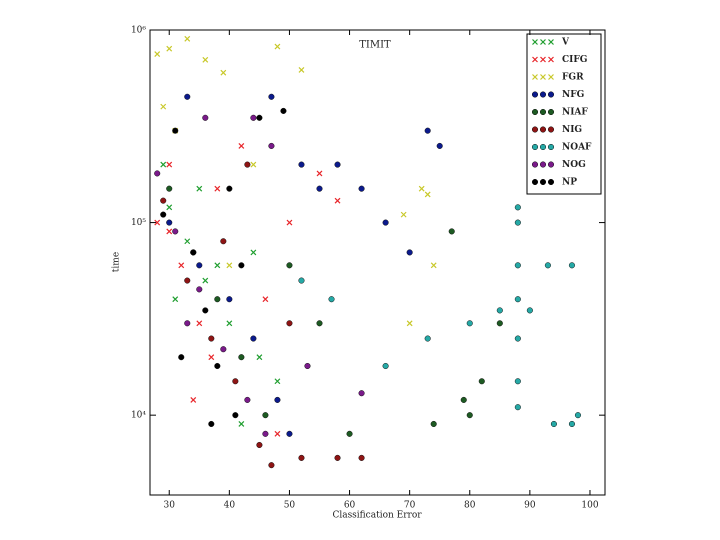 This screenshot has height=540, width=720. What do you see at coordinates (138, 31) in the screenshot?
I see `y-tick-label: 10⁶` at bounding box center [138, 31].